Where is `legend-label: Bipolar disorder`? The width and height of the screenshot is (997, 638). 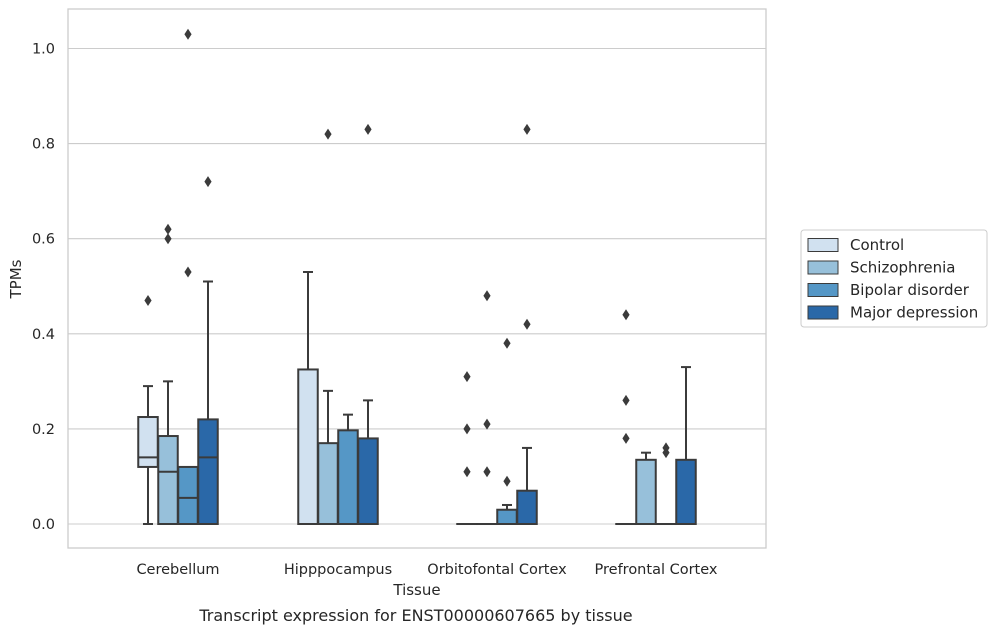
legend-label: Bipolar disorder is located at coordinates (910, 290).